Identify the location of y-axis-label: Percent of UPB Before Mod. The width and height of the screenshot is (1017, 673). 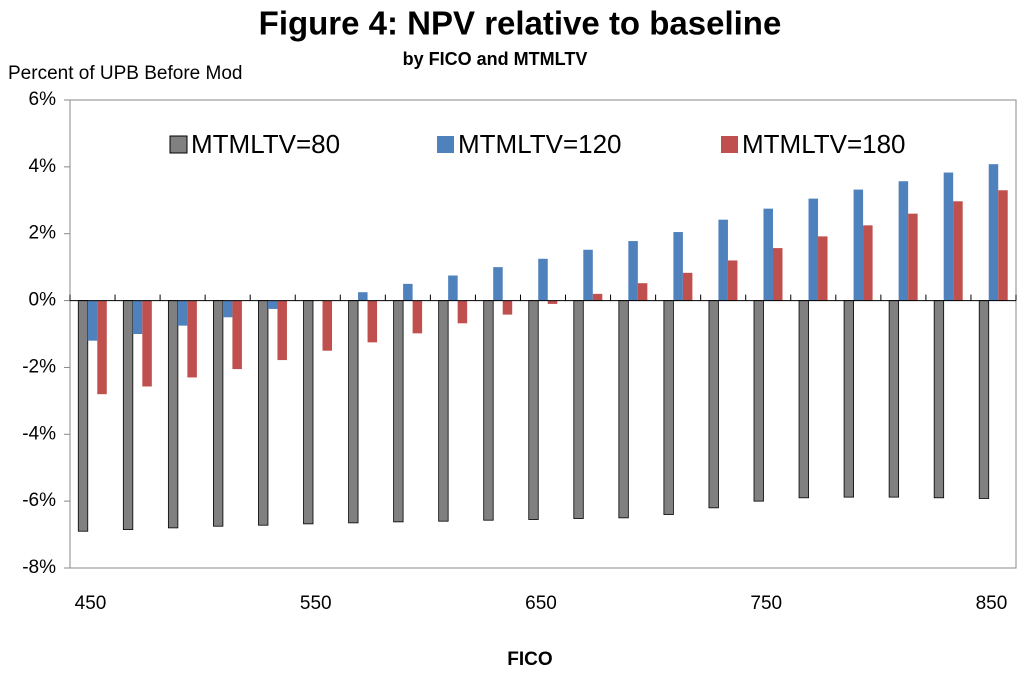
(125, 73).